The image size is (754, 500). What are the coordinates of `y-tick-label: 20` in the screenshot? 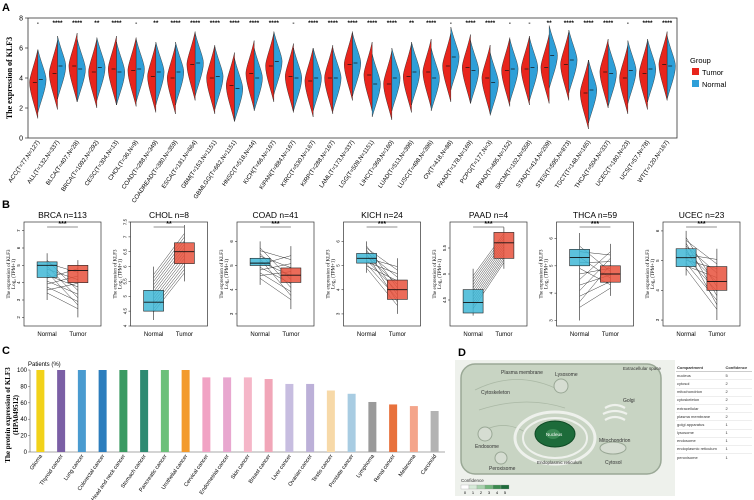 It's located at (23, 437).